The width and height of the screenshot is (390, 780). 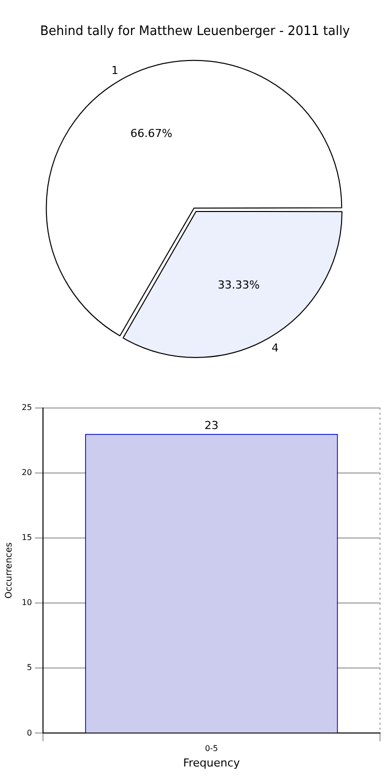 I want to click on y-tick-label: 25, so click(x=27, y=407).